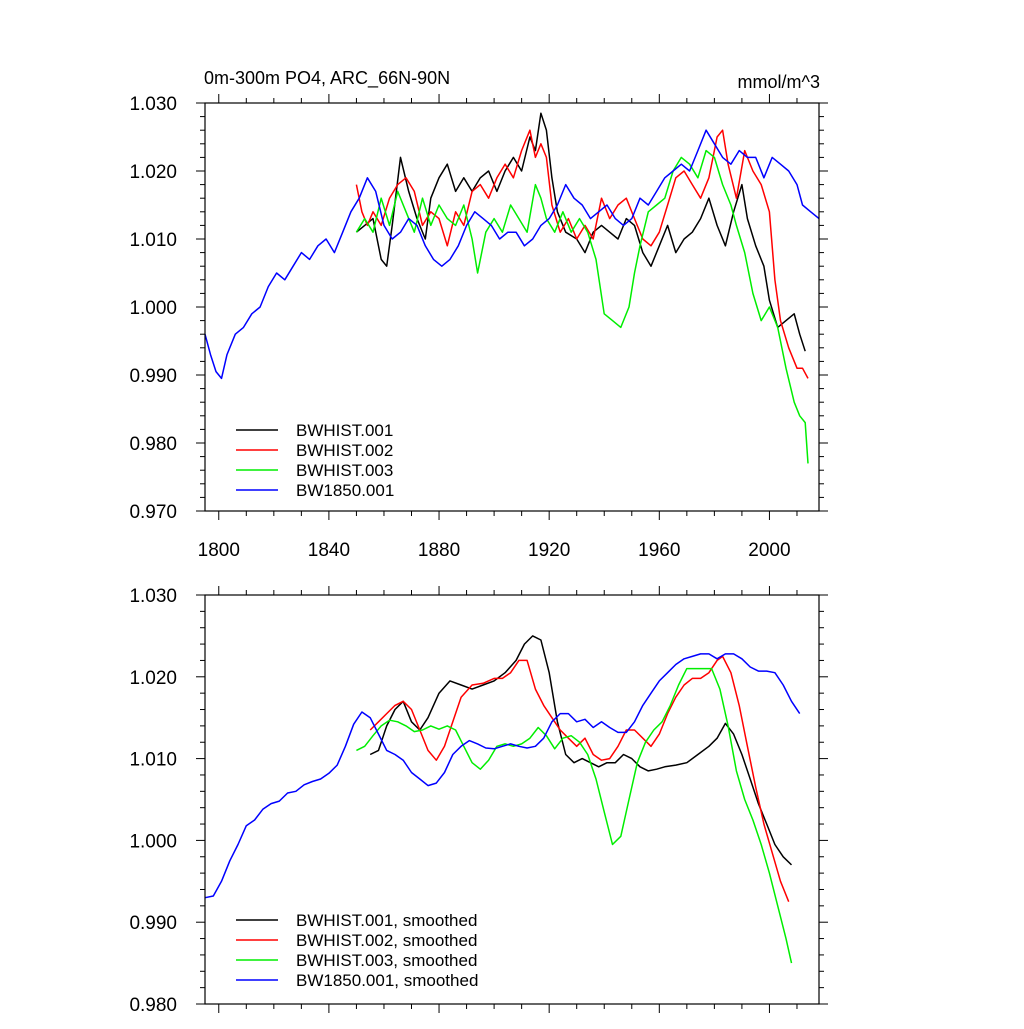 This screenshot has height=1029, width=1024. What do you see at coordinates (153, 512) in the screenshot?
I see `y-tick-label: 0.970` at bounding box center [153, 512].